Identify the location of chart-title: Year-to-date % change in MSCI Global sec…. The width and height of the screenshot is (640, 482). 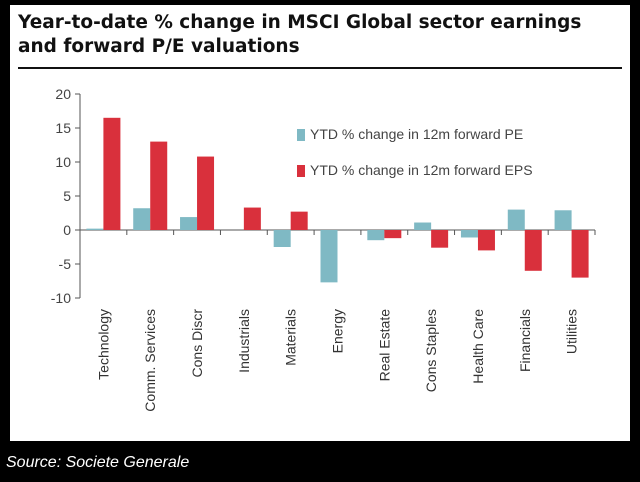
(300, 34).